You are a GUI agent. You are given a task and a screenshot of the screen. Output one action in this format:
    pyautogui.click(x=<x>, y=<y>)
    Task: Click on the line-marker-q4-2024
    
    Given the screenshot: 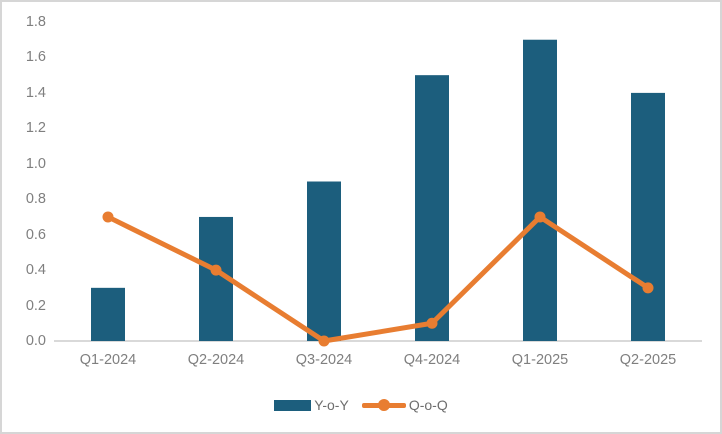 What is the action you would take?
    pyautogui.click(x=432, y=323)
    